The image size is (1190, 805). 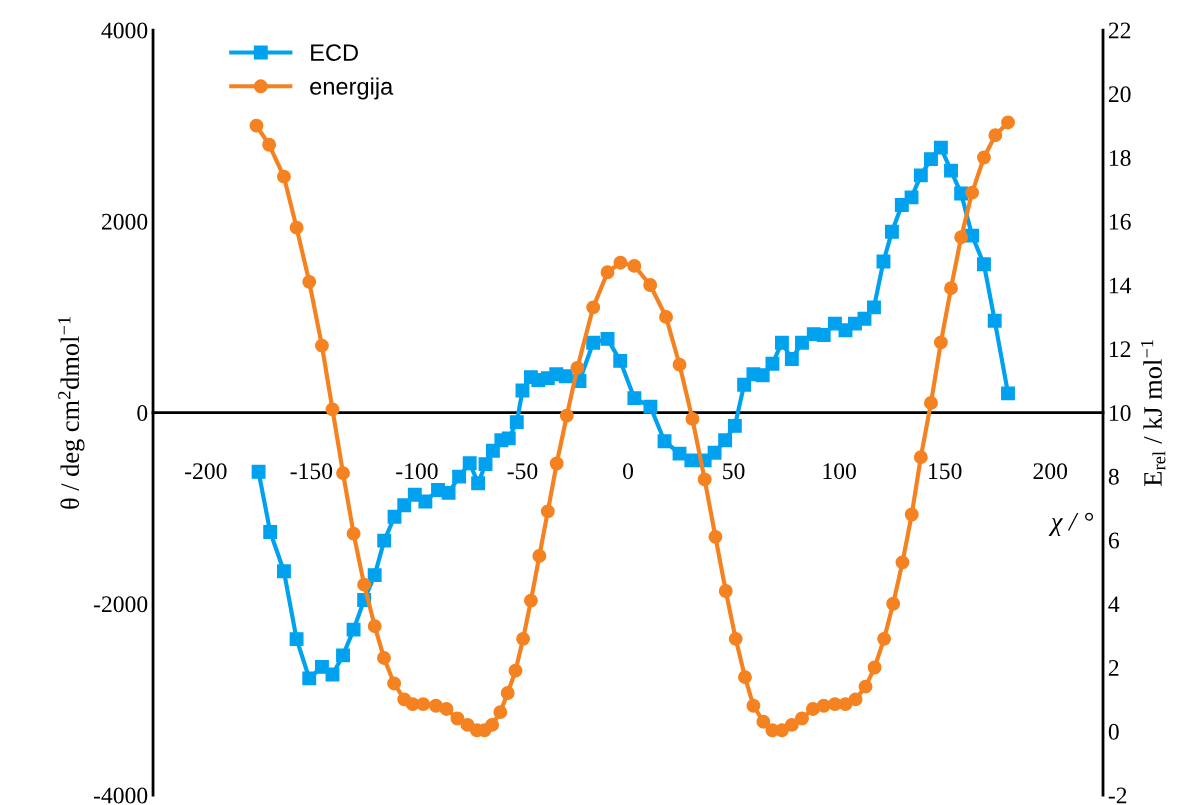 What do you see at coordinates (1050, 471) in the screenshot?
I see `x-tick-label: 200` at bounding box center [1050, 471].